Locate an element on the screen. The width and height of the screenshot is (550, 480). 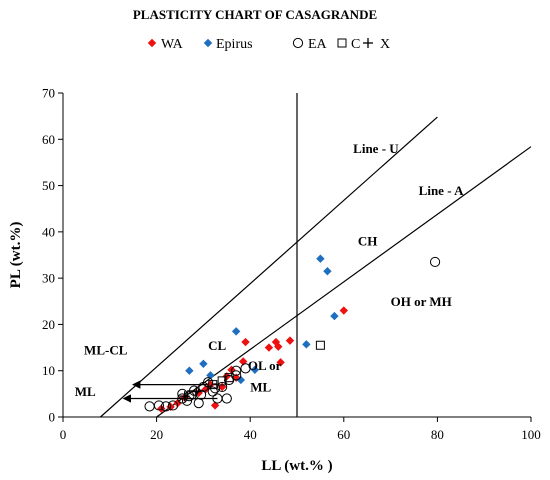
annotation-label: Line - A is located at coordinates (441, 190).